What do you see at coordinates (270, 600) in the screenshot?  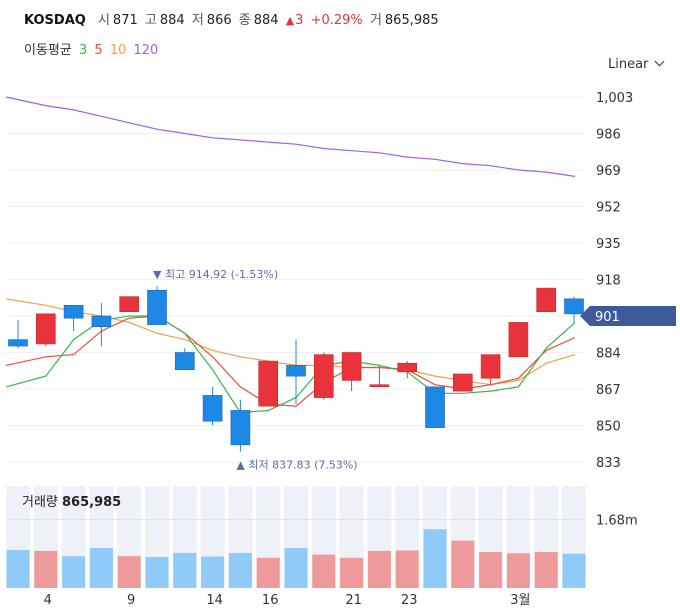 I see `x-tick-label: 16` at bounding box center [270, 600].